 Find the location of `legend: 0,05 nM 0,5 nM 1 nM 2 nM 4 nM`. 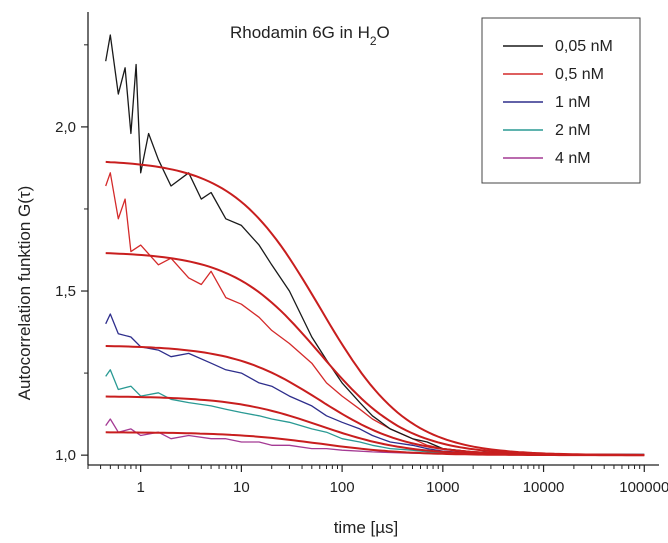

legend: 0,05 nM 0,5 nM 1 nM 2 nM 4 nM is located at coordinates (561, 100).